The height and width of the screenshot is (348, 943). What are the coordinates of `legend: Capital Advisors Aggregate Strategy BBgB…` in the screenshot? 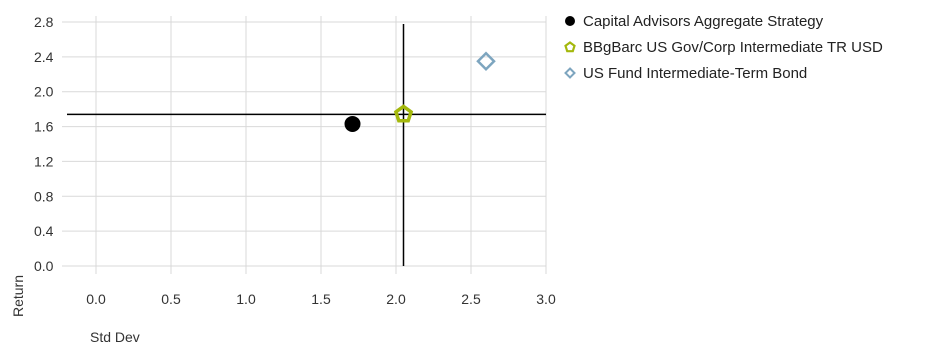 It's located at (723, 47).